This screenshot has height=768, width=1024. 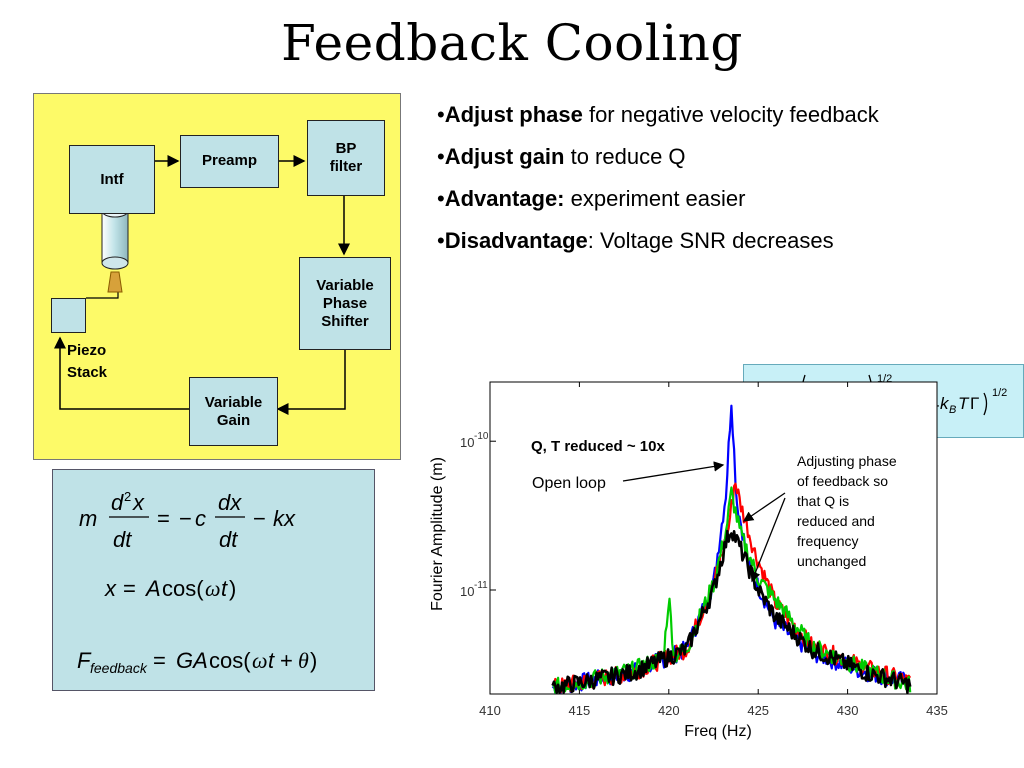 I want to click on annotation-adjusting-line: that Q is, so click(x=823, y=501).